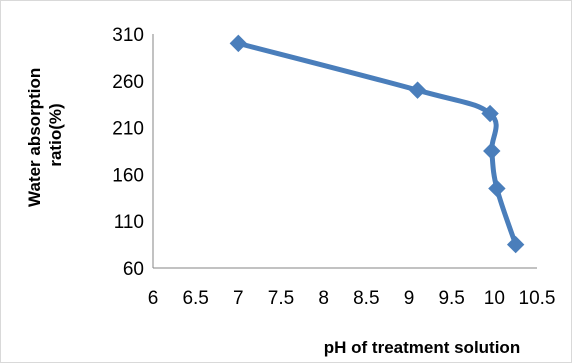 This screenshot has height=363, width=572. Describe the element at coordinates (366, 298) in the screenshot. I see `x-tick-label: 8.5` at that location.